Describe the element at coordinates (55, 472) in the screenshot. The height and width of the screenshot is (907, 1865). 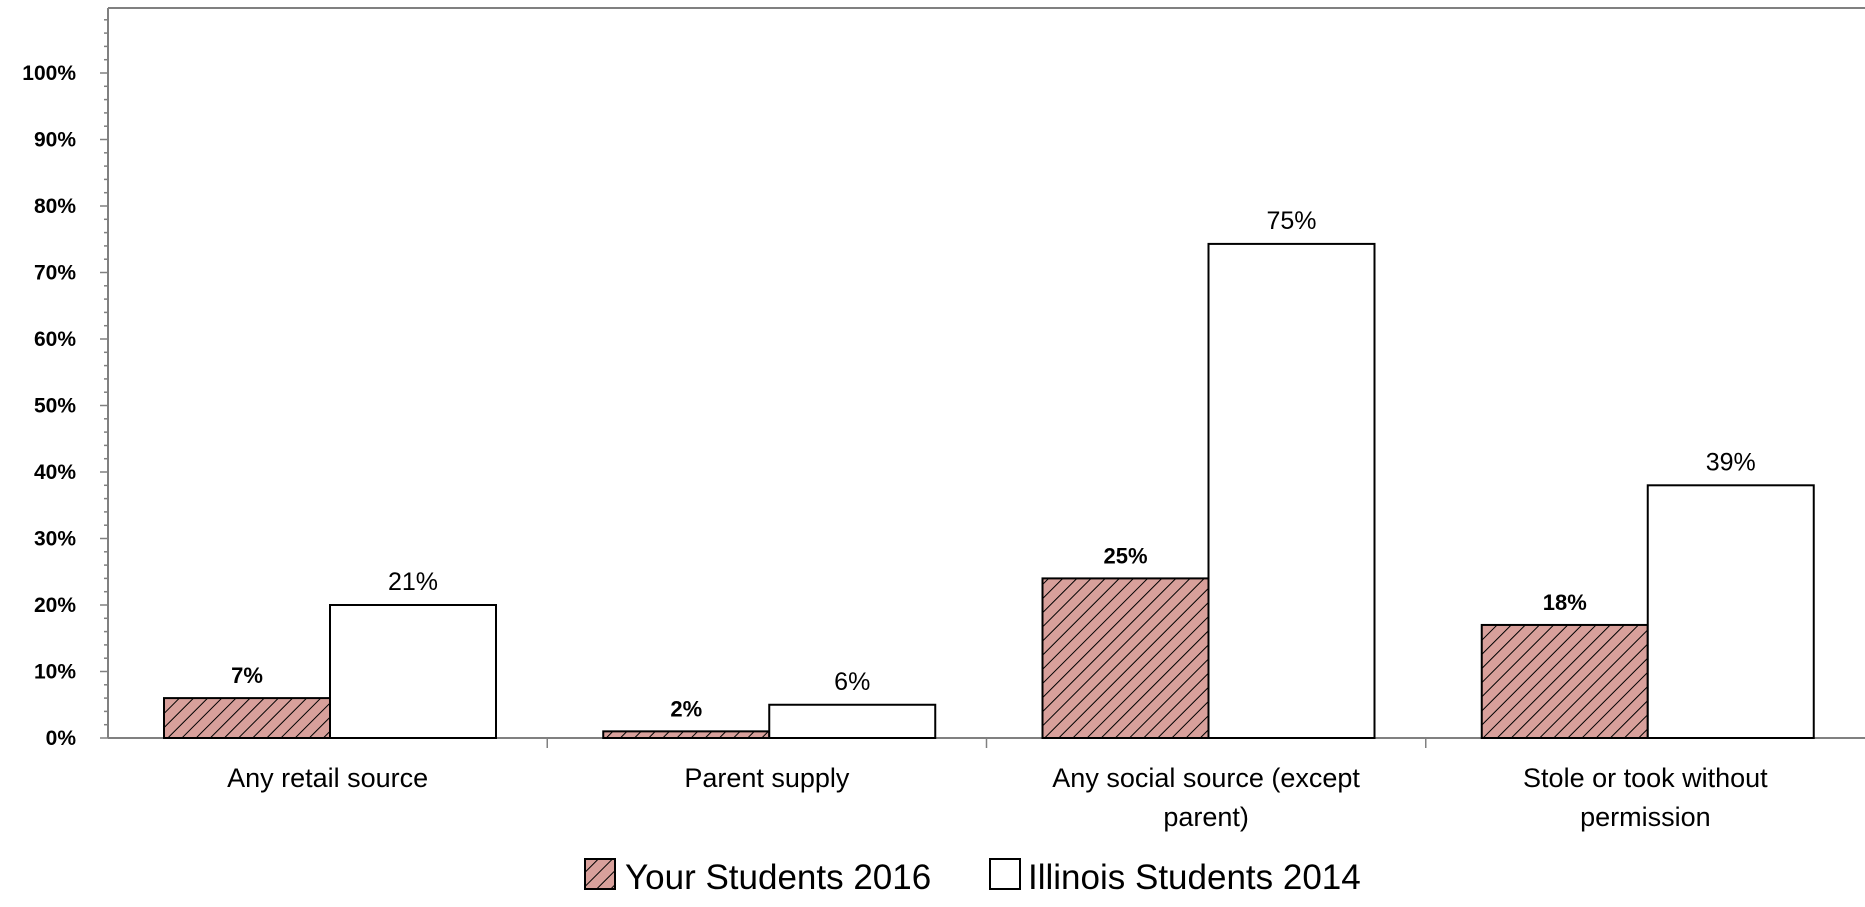
I see `y-tick-label: 40%` at that location.